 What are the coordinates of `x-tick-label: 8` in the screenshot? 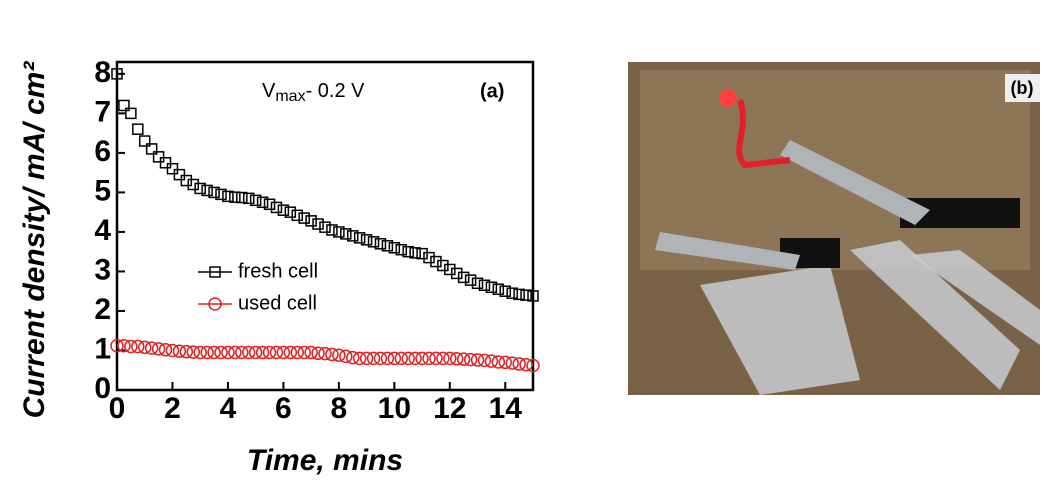 It's located at (339, 408).